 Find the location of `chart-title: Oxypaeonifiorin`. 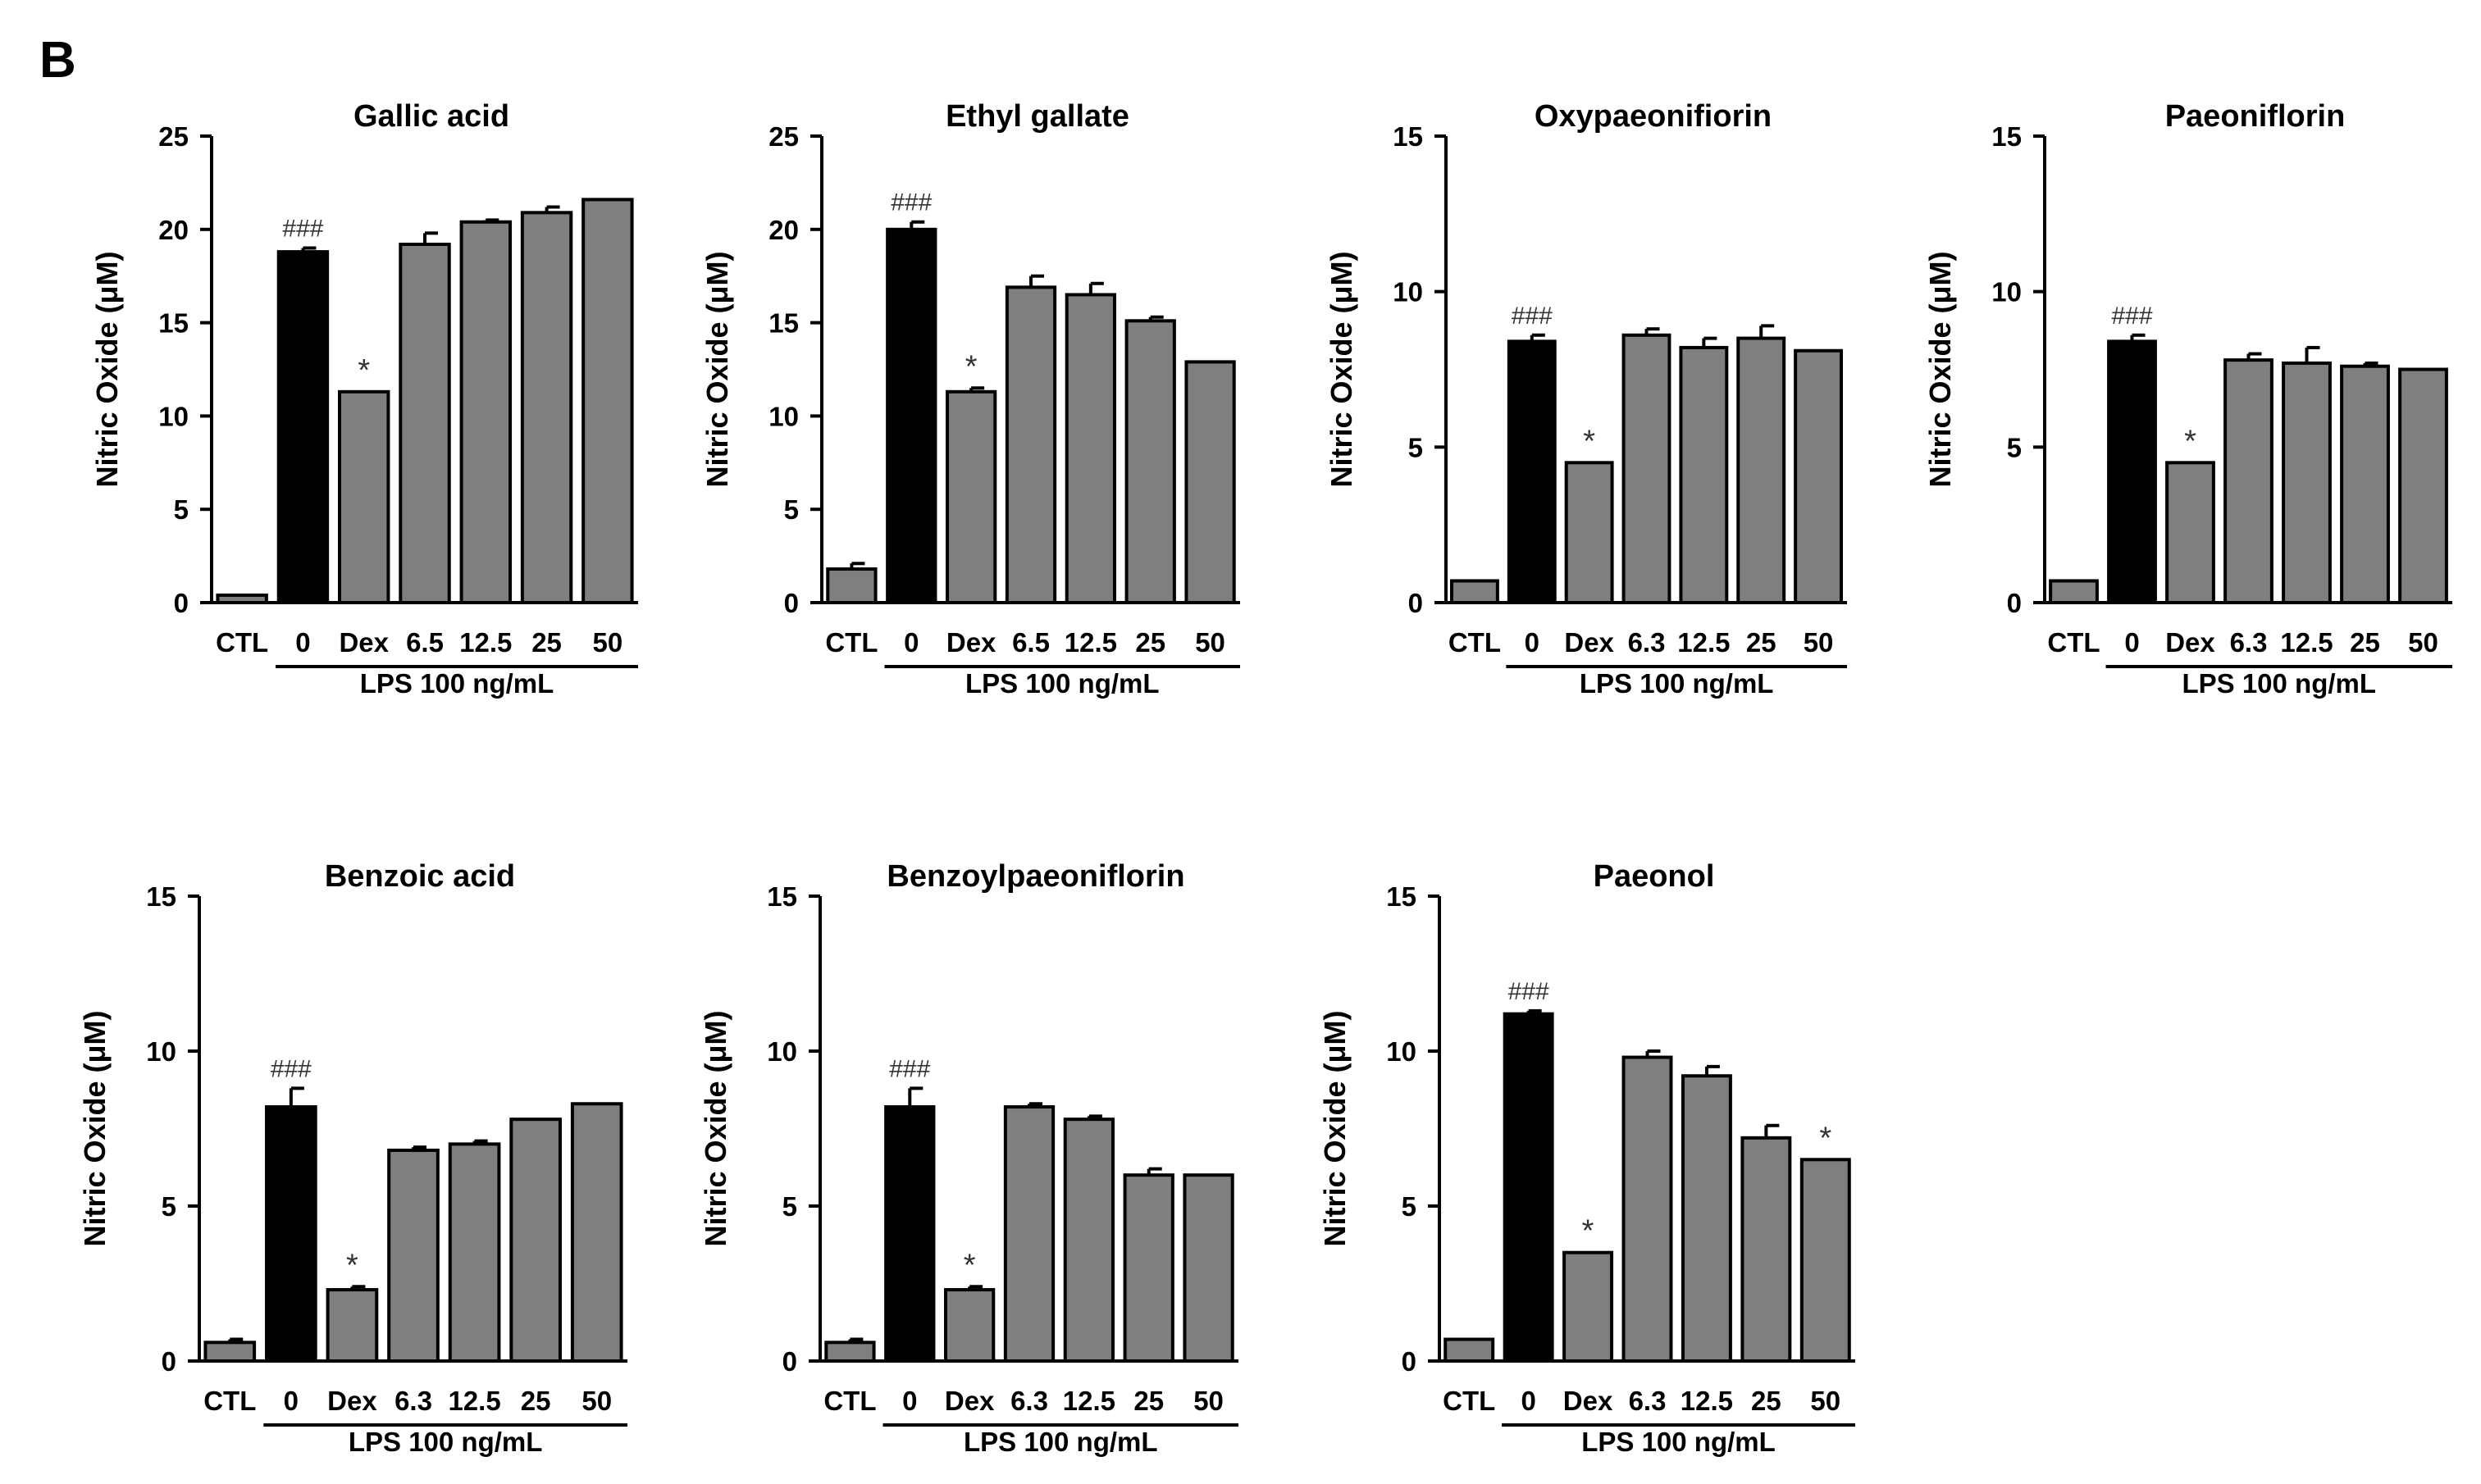

chart-title: Oxypaeonifiorin is located at coordinates (1653, 116).